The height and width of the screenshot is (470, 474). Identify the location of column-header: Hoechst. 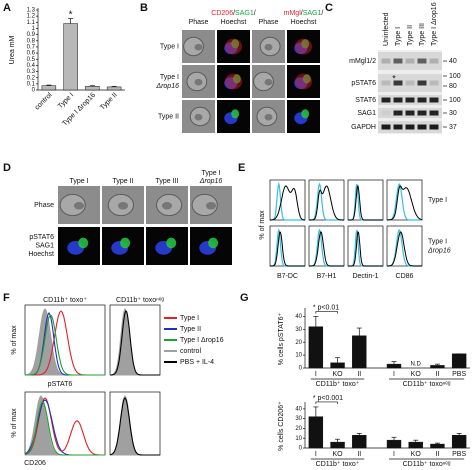
(304, 22).